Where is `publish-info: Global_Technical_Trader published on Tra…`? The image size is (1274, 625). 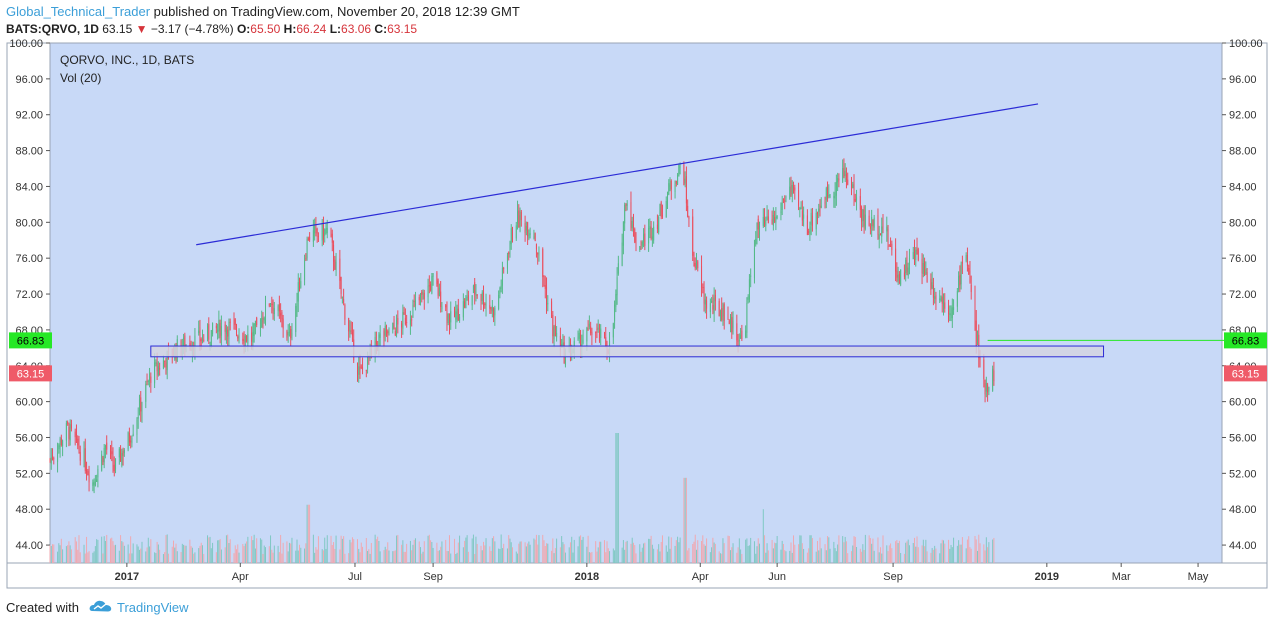
publish-info: Global_Technical_Trader published on Tra… is located at coordinates (263, 11).